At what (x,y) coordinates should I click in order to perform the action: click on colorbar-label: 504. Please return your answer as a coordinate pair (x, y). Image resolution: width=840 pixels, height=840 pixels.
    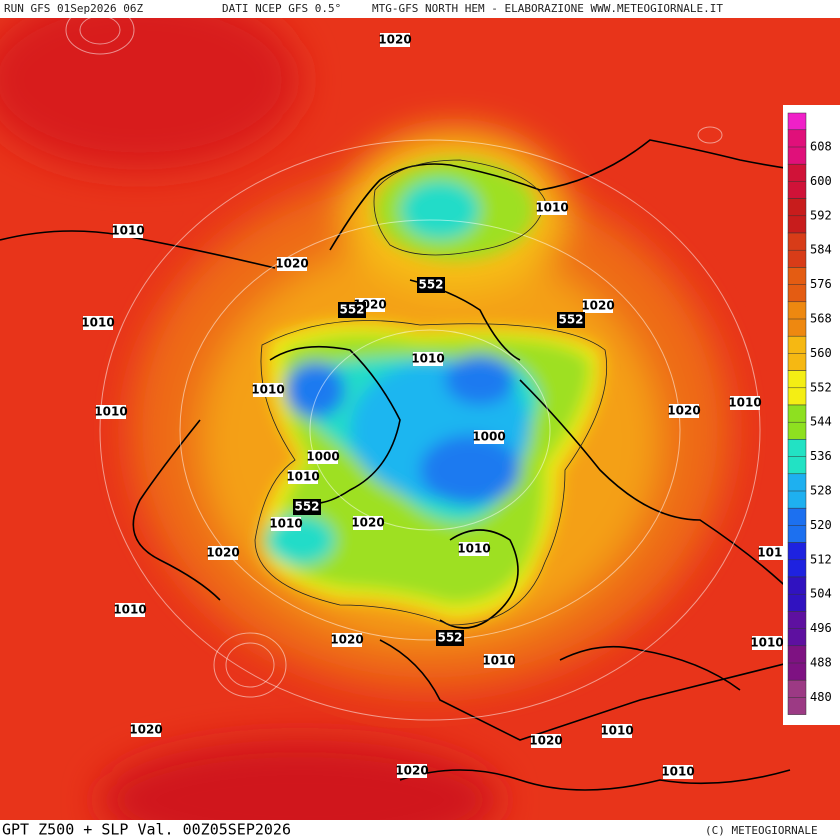
    Looking at the image, I should click on (821, 594).